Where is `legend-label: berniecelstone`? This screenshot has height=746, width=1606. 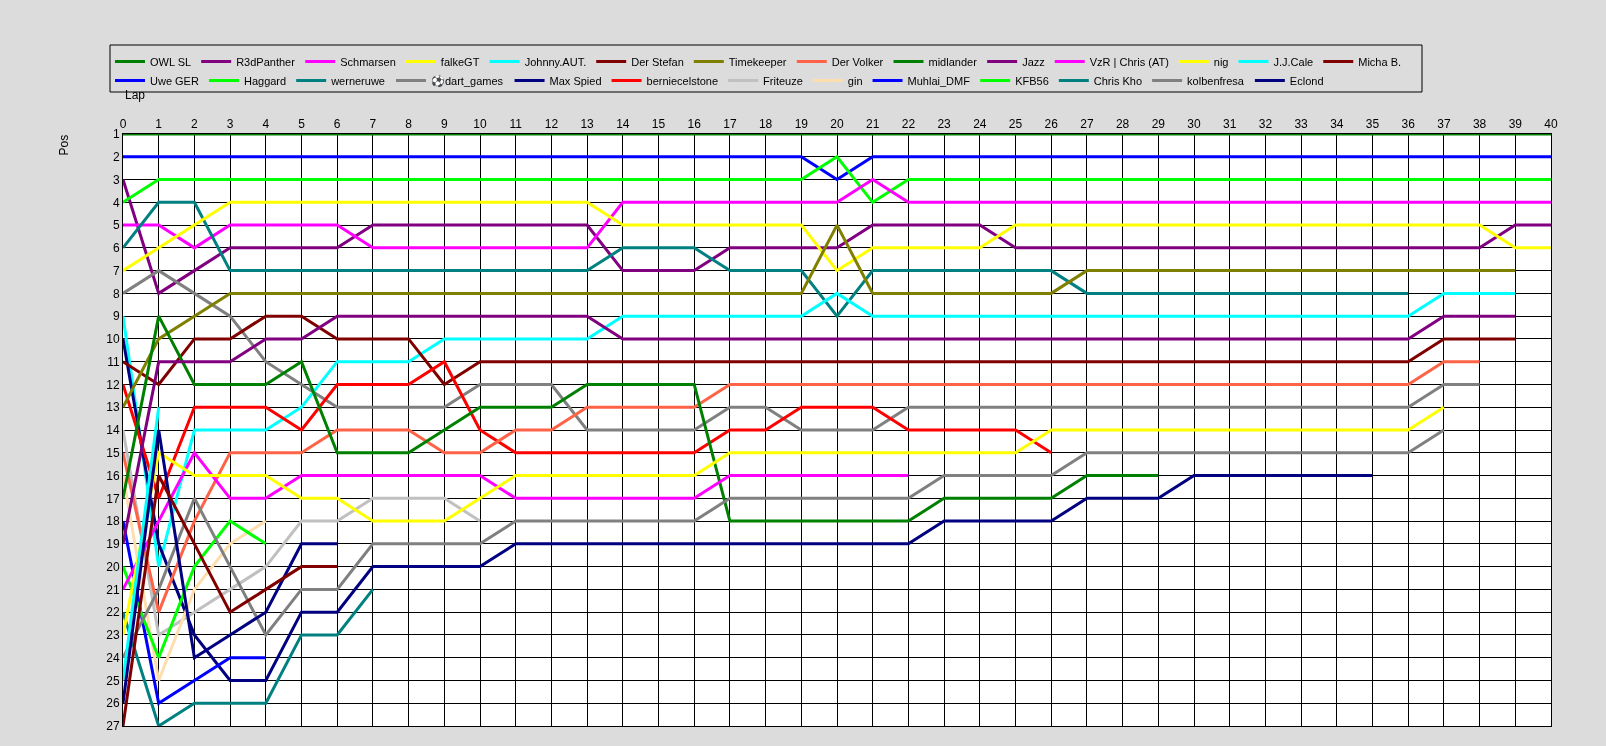
legend-label: berniecelstone is located at coordinates (682, 80).